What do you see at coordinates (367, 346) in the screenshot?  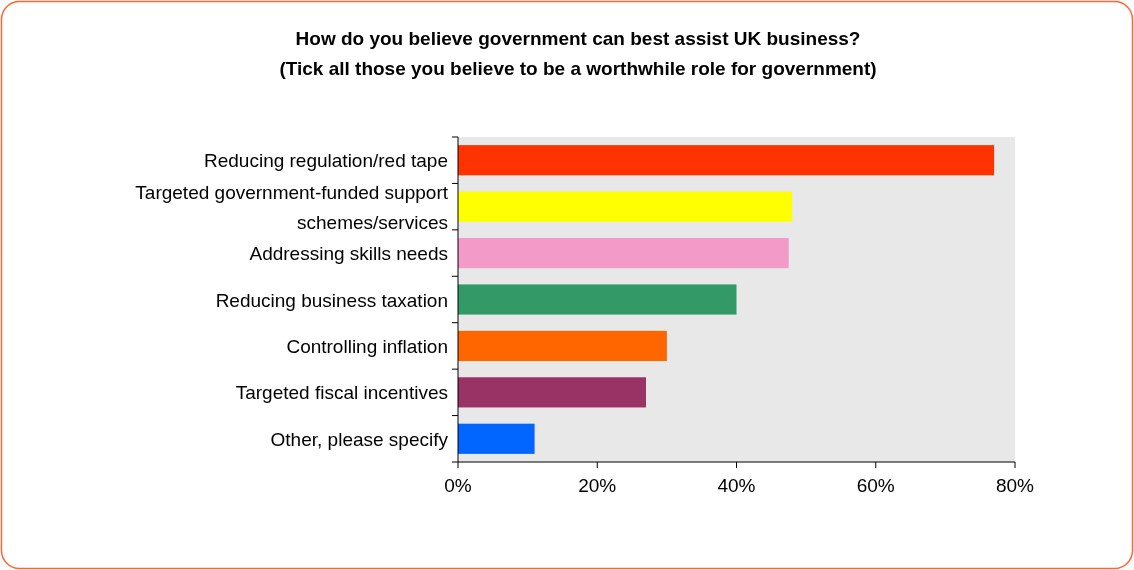 I see `y-tick-label: Controlling inflation` at bounding box center [367, 346].